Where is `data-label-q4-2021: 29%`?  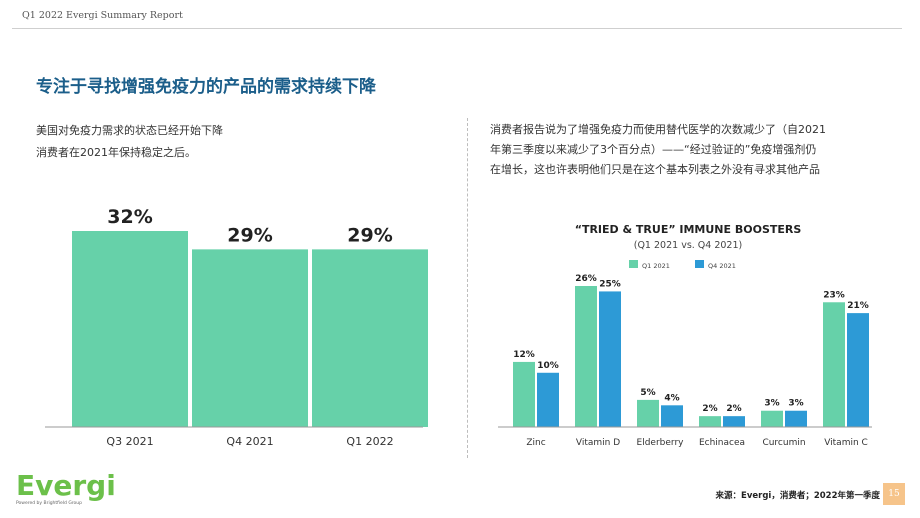 data-label-q4-2021: 29% is located at coordinates (249, 235).